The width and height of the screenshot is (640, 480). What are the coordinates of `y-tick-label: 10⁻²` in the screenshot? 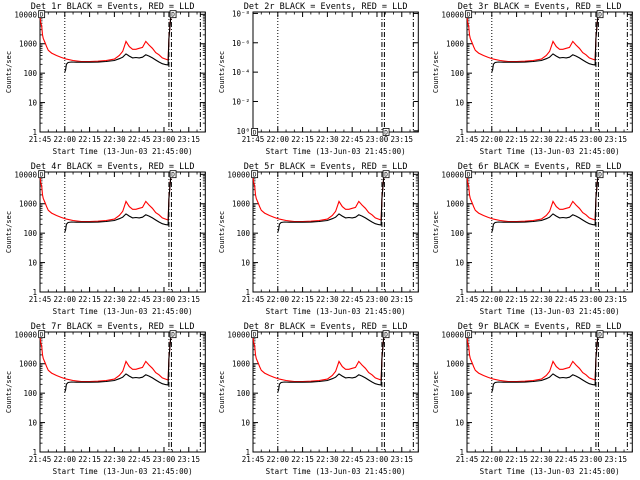 It's located at (241, 101).